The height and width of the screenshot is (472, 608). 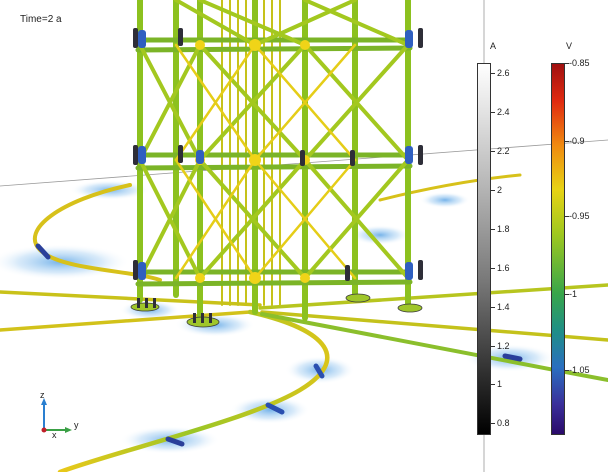 I want to click on colorbar-tick-label: 2.4, so click(x=503, y=112).